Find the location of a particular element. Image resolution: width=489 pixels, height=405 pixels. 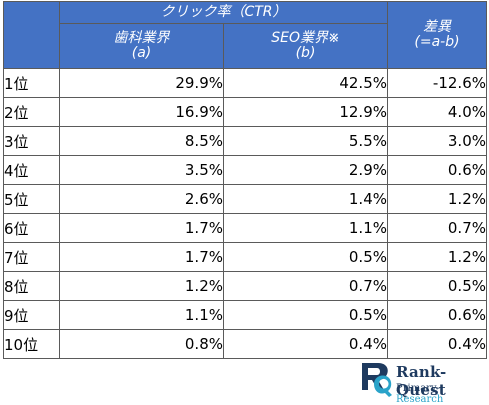

rank-cell: 3位 is located at coordinates (31, 141).